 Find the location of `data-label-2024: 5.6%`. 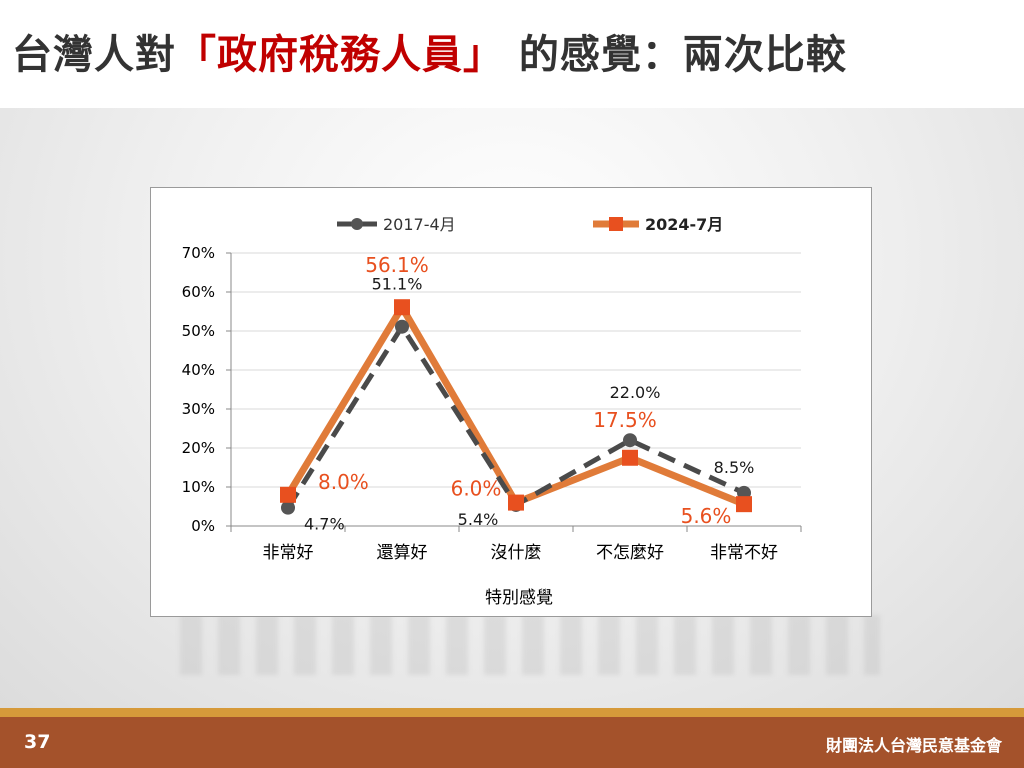

data-label-2024: 5.6% is located at coordinates (706, 516).